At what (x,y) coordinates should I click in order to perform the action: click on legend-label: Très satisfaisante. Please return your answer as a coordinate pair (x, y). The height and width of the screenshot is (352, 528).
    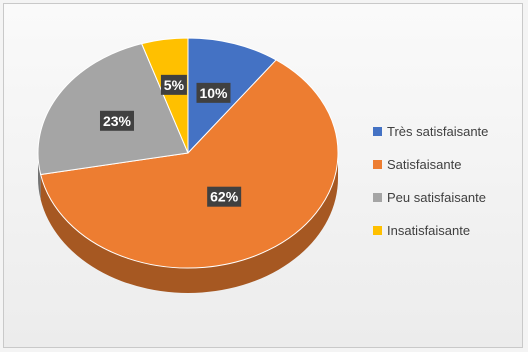
    Looking at the image, I should click on (438, 131).